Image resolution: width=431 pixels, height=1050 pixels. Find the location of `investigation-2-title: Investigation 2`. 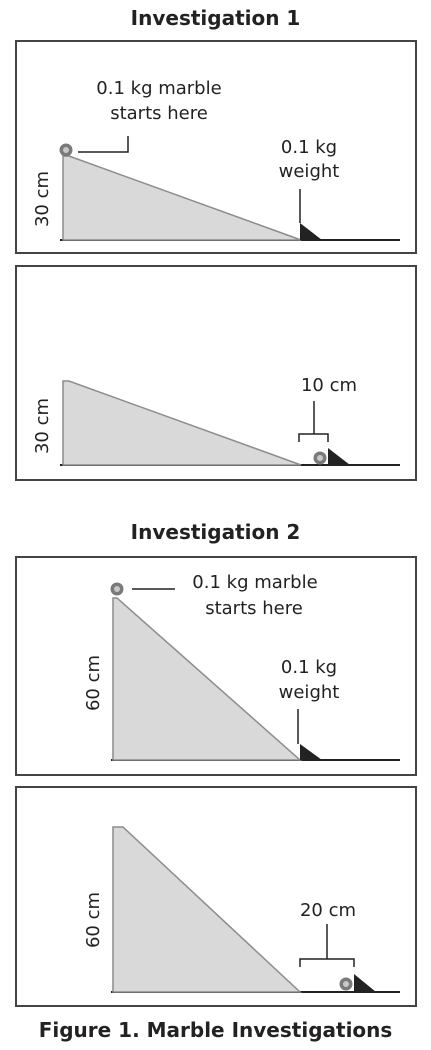

investigation-2-title: Investigation 2 is located at coordinates (215, 532).